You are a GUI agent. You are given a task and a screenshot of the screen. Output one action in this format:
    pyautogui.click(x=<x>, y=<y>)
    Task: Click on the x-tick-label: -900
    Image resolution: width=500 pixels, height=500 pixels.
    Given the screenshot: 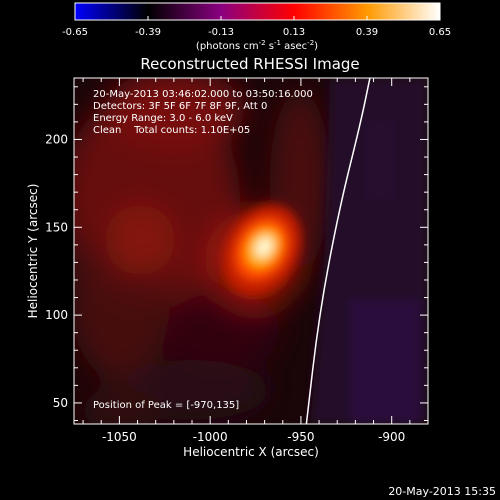 What is the action you would take?
    pyautogui.click(x=391, y=437)
    